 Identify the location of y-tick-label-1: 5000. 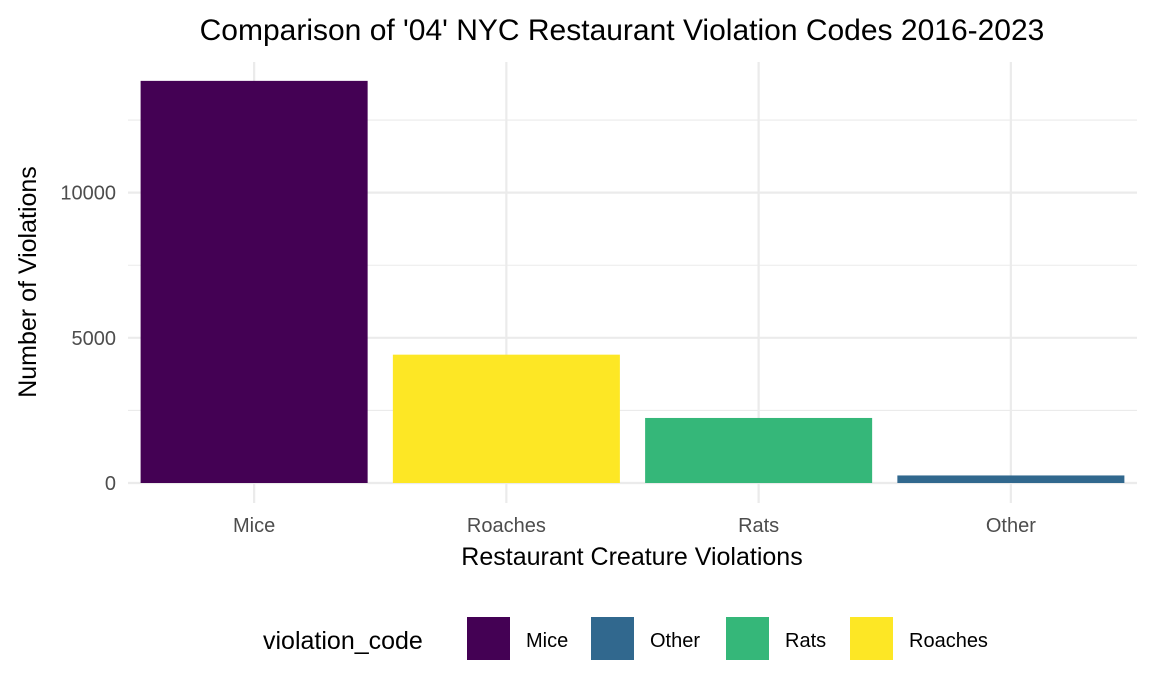
(94, 339).